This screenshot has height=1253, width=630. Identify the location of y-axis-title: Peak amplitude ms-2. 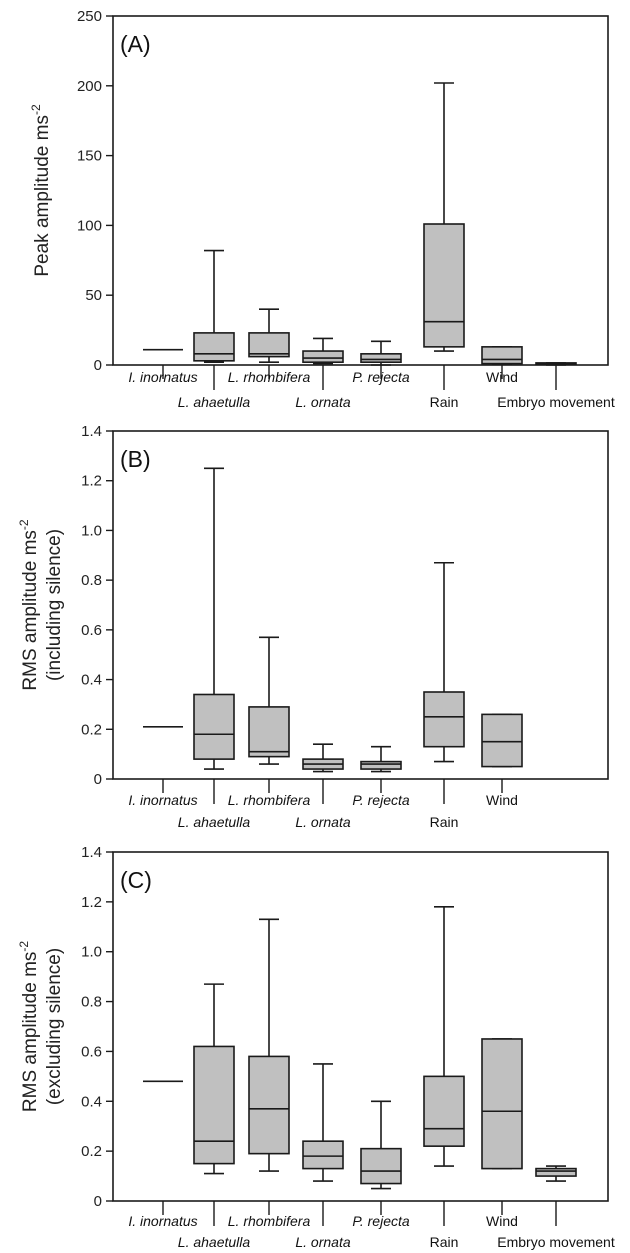
(41, 190).